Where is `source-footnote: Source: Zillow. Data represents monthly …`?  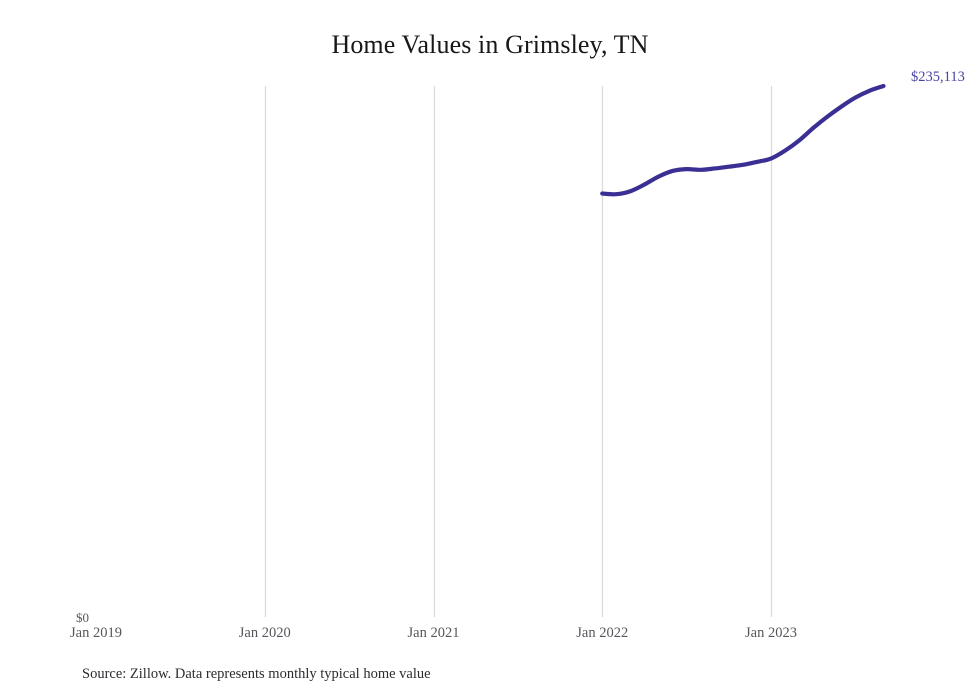
source-footnote: Source: Zillow. Data represents monthly … is located at coordinates (256, 674).